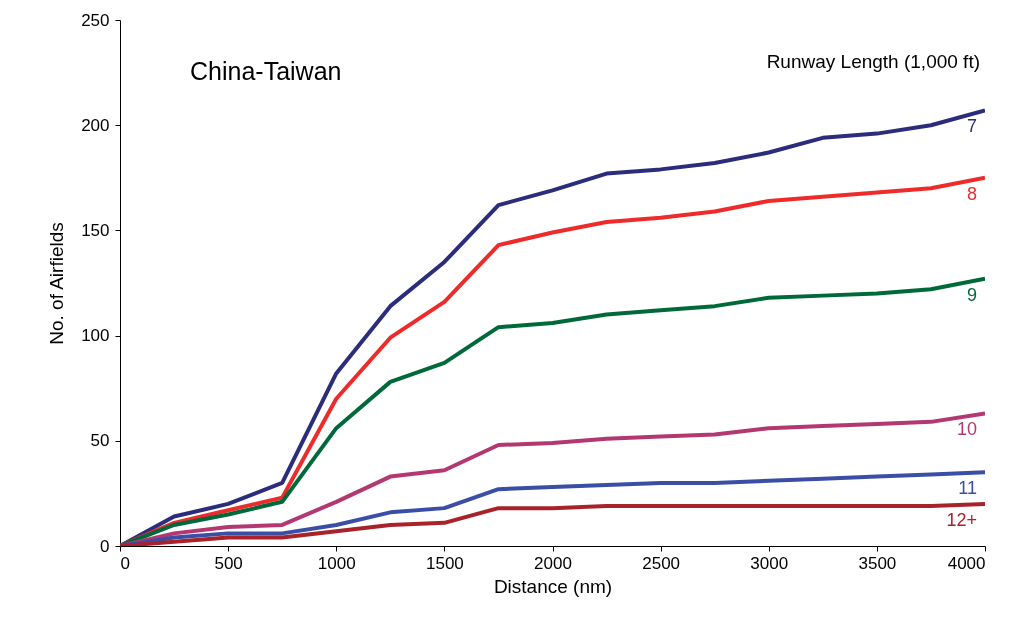 The width and height of the screenshot is (1012, 624). What do you see at coordinates (553, 563) in the screenshot?
I see `x-tick-label: 2000` at bounding box center [553, 563].